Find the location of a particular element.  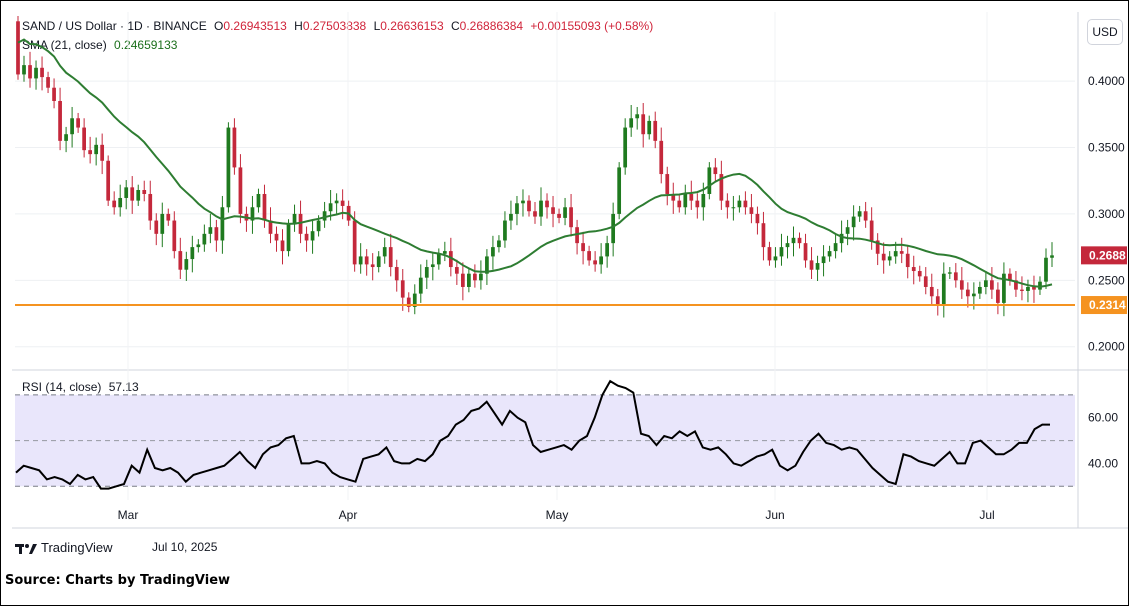

sma-legend: SMA (21, close) 0.24659133 is located at coordinates (99, 45).